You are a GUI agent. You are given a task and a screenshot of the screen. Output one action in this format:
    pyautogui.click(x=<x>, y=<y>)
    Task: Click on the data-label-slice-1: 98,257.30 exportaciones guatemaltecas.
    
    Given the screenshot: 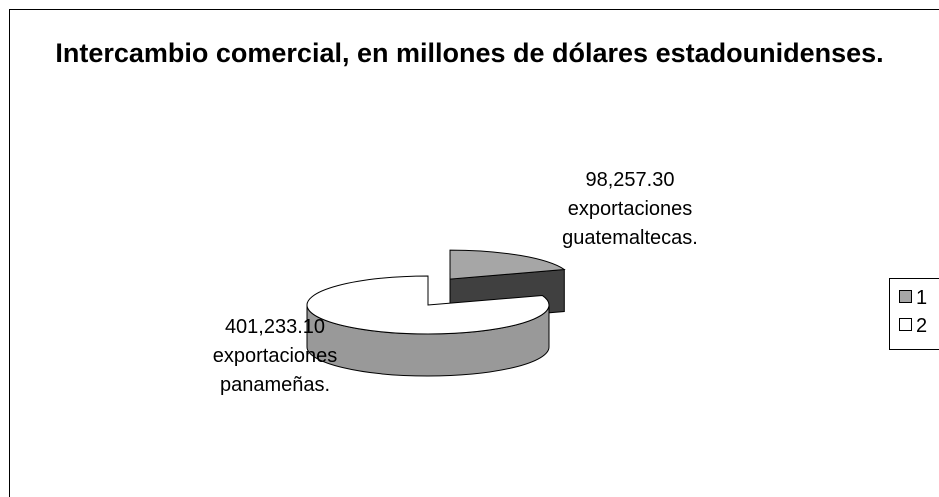 What is the action you would take?
    pyautogui.click(x=630, y=209)
    